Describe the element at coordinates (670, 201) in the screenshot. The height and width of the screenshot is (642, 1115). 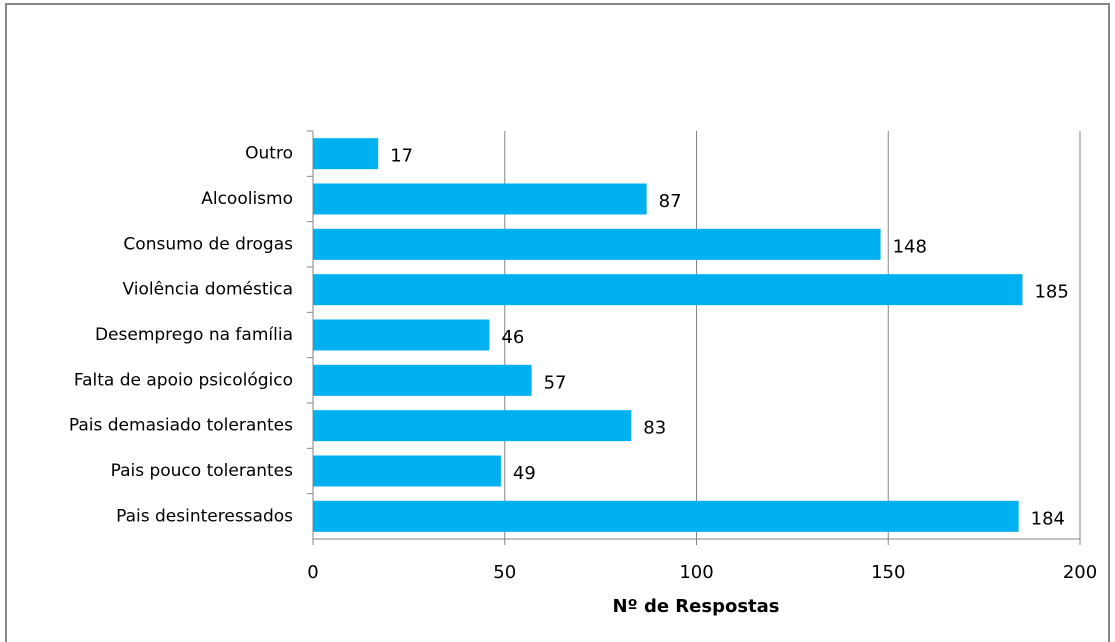
I see `data-label: 87` at that location.